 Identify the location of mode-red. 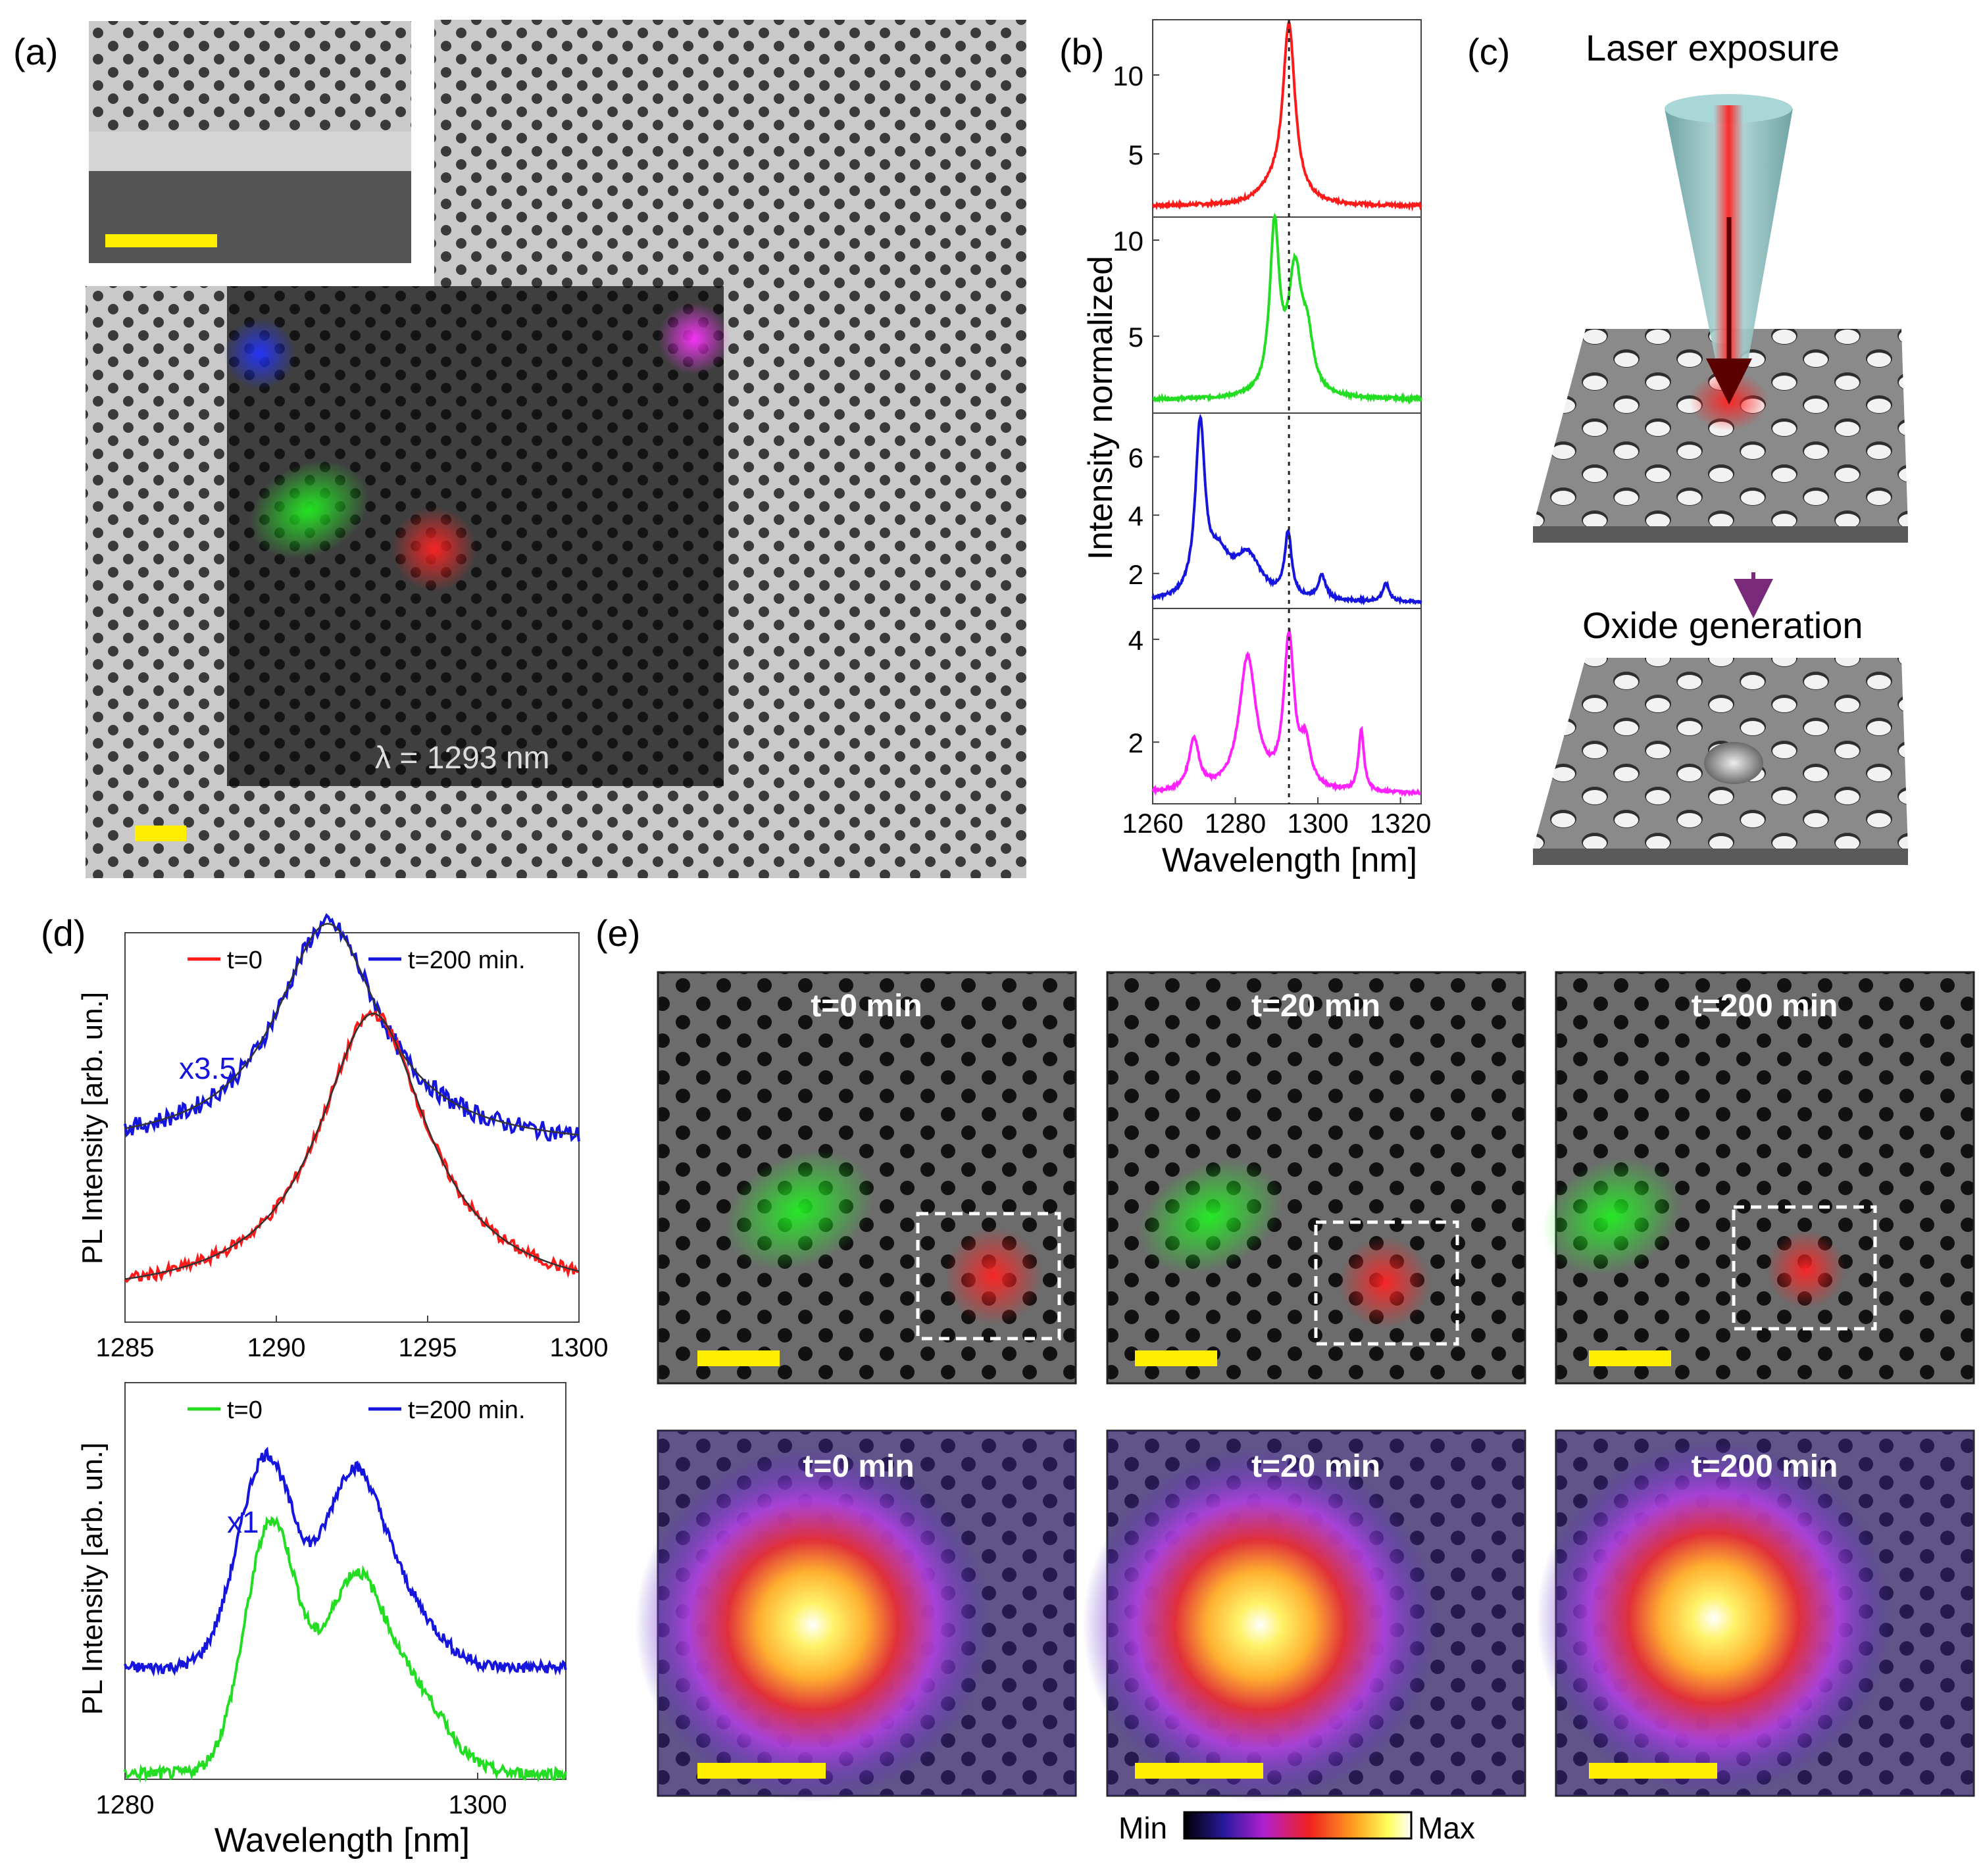
(434, 549).